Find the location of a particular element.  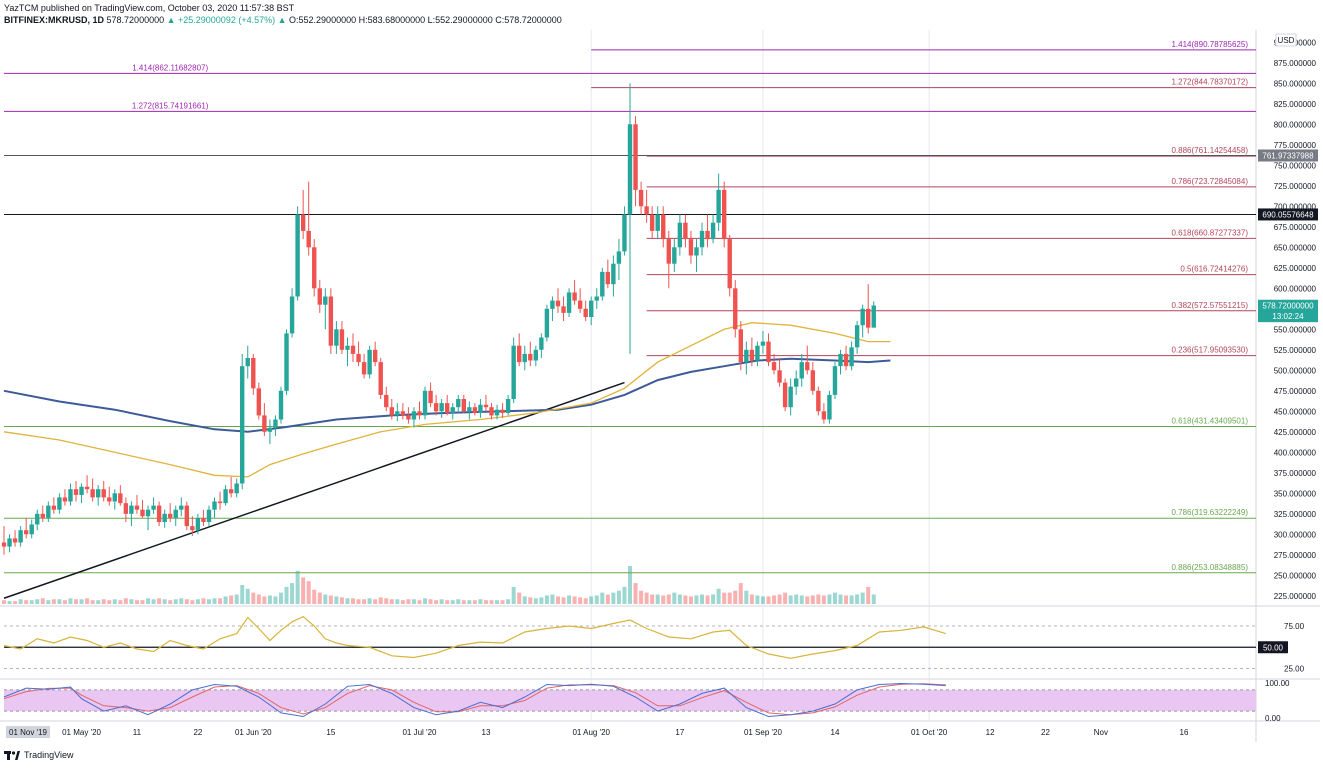

y-tick-label: 725.000000 is located at coordinates (1295, 186).